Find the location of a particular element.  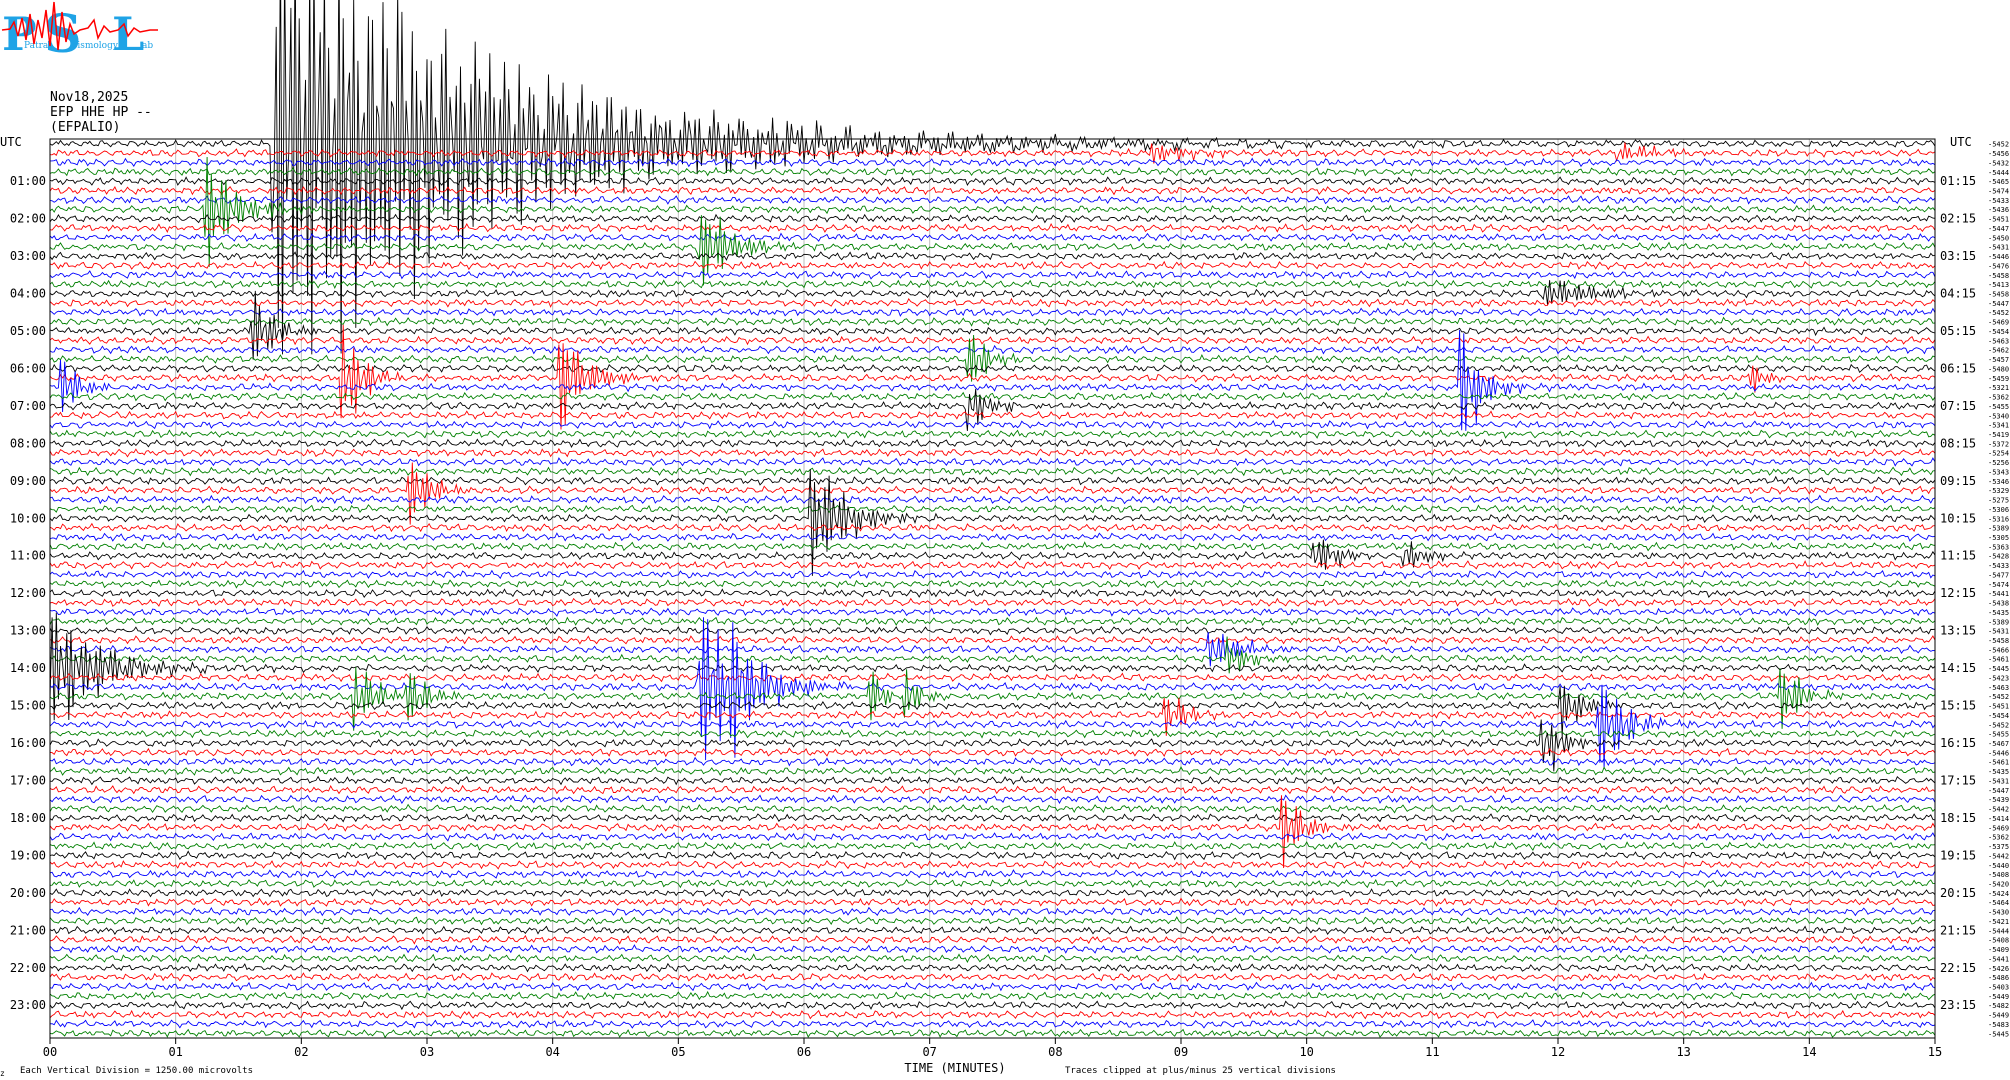

trace-offset-label: -5254 is located at coordinates (1998, 454).